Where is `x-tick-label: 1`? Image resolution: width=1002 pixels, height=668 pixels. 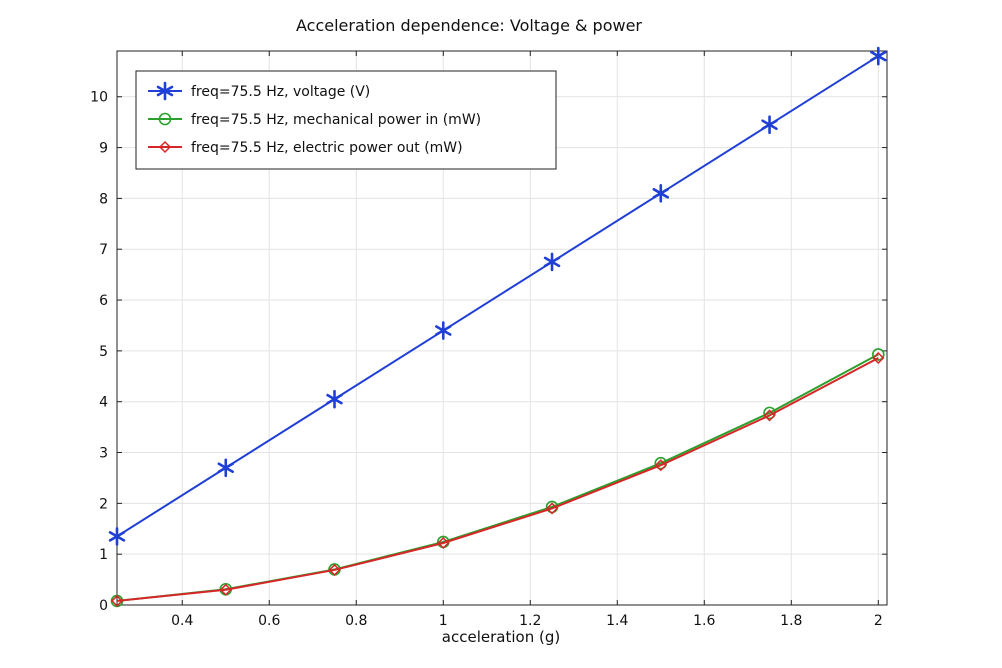
x-tick-label: 1 is located at coordinates (443, 621).